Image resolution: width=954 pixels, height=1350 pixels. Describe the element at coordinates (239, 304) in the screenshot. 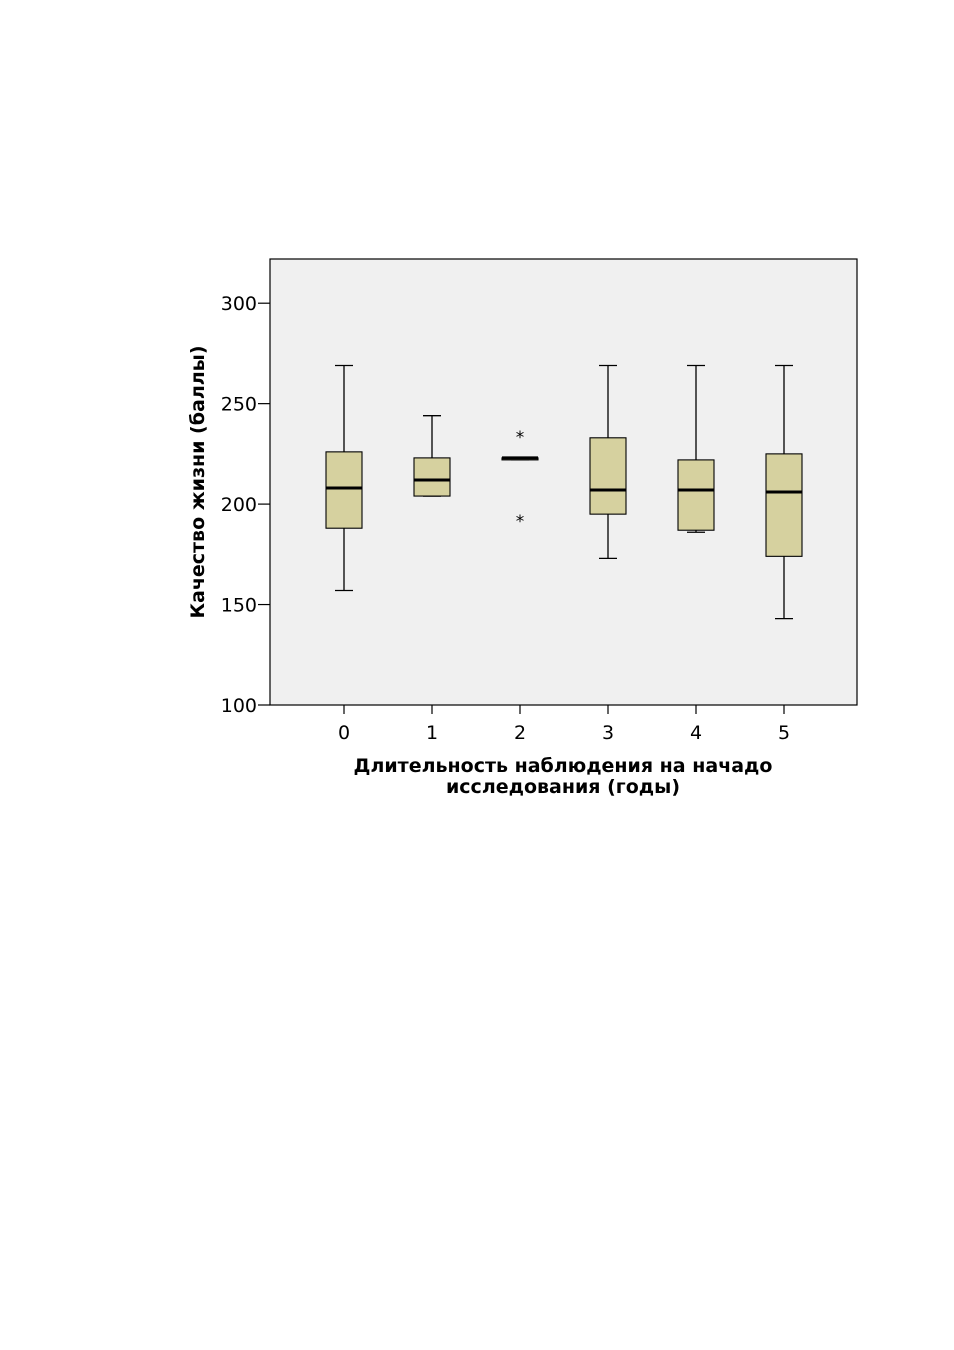

I see `y-tick-label: 300` at that location.